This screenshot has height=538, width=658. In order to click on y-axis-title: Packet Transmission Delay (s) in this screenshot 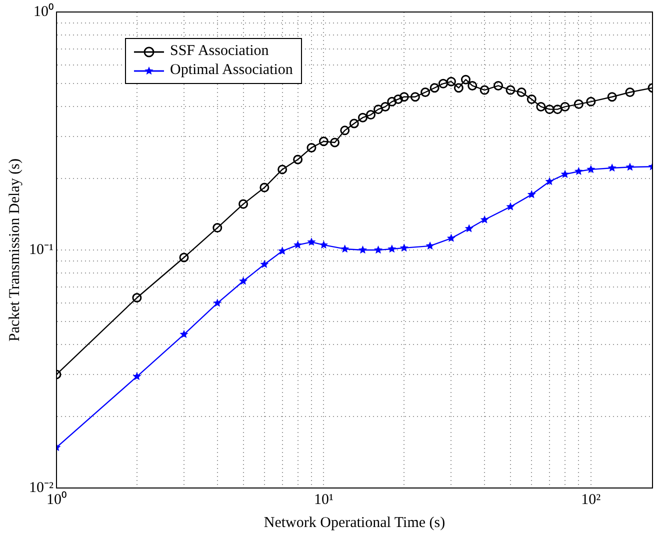, I will do `click(14, 250)`.